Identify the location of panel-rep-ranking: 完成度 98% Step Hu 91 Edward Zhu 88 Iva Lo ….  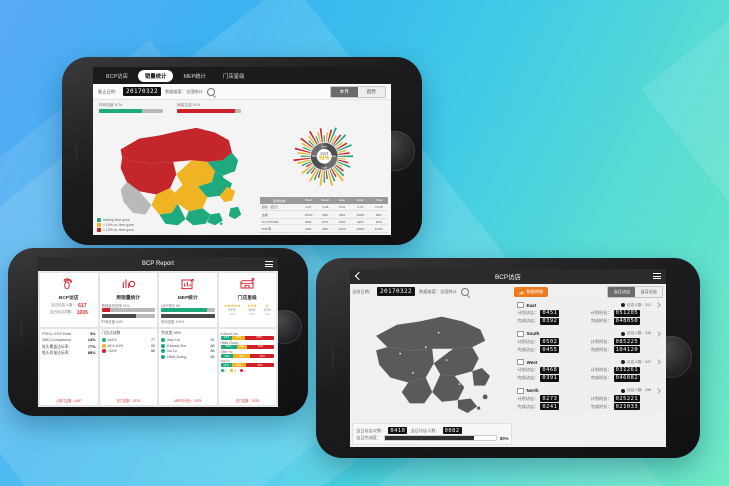
(188, 366).